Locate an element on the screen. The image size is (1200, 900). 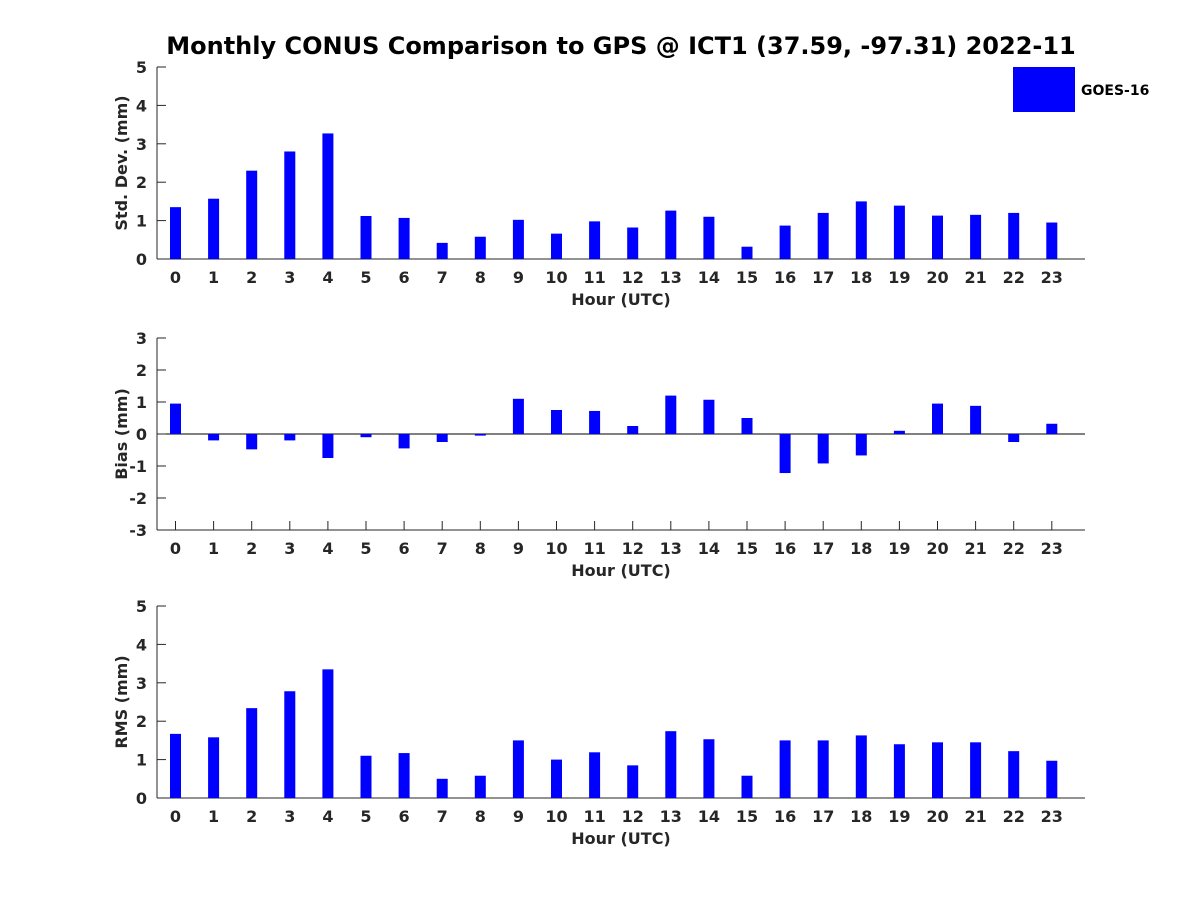
x-tick-label-rms: 1 is located at coordinates (213, 816).